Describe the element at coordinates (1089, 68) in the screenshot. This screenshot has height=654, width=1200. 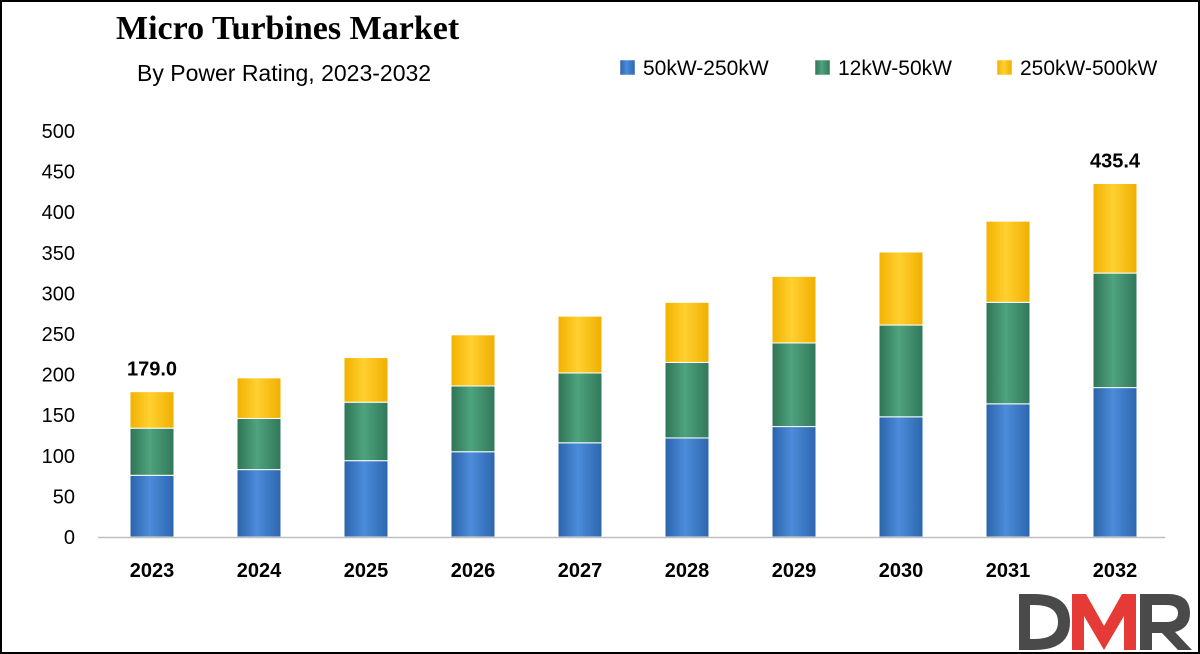
I see `legend-label: 250kW-500kW` at that location.